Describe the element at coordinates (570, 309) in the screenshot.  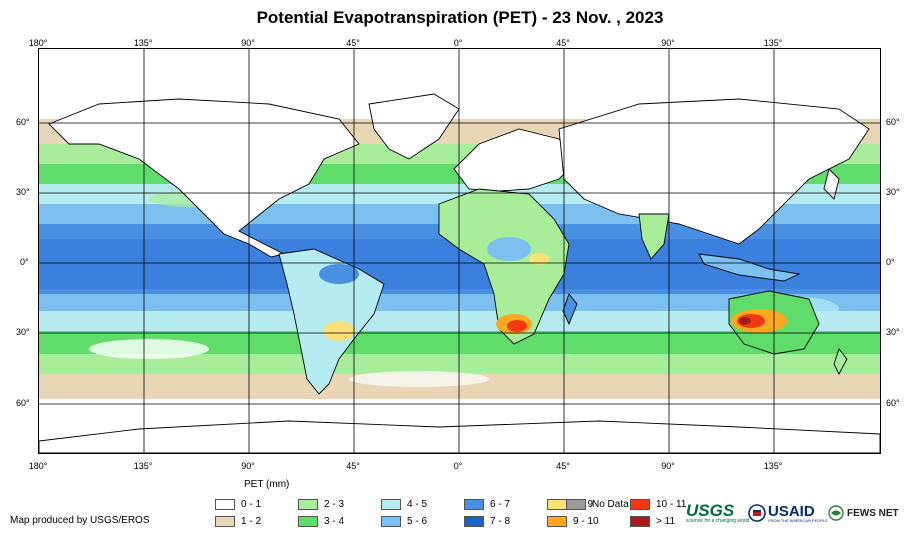
I see `land-madagascar` at that location.